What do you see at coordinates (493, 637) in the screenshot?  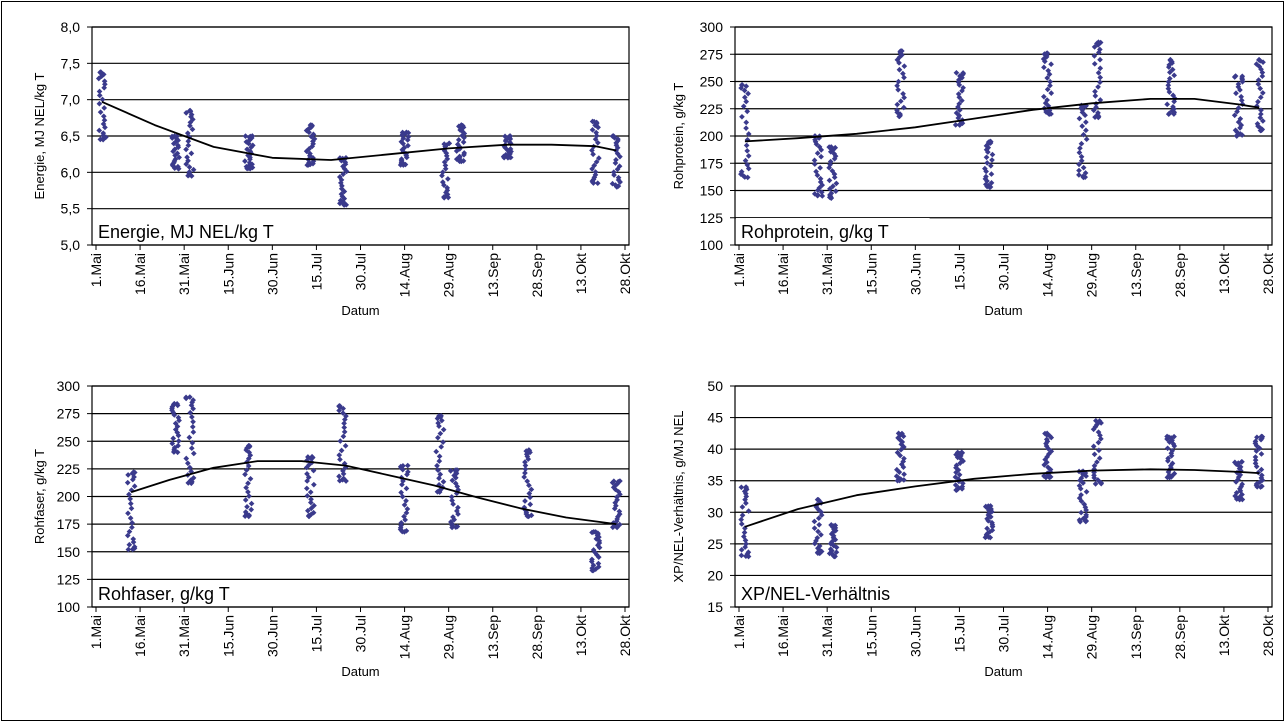 I see `x-tick-label: 13.Sep` at bounding box center [493, 637].